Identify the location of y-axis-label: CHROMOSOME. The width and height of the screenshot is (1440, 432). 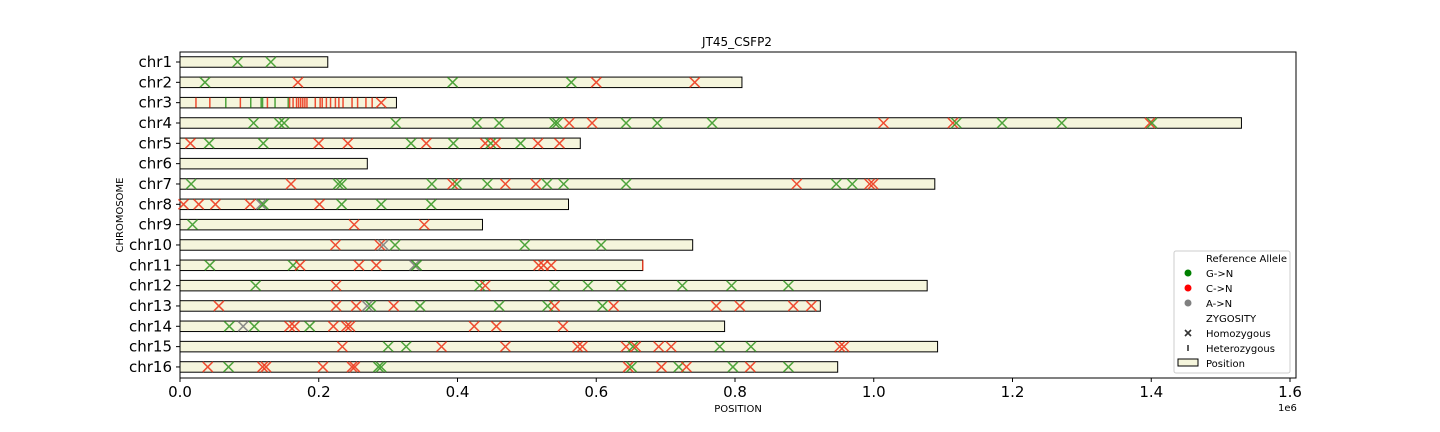
(120, 215).